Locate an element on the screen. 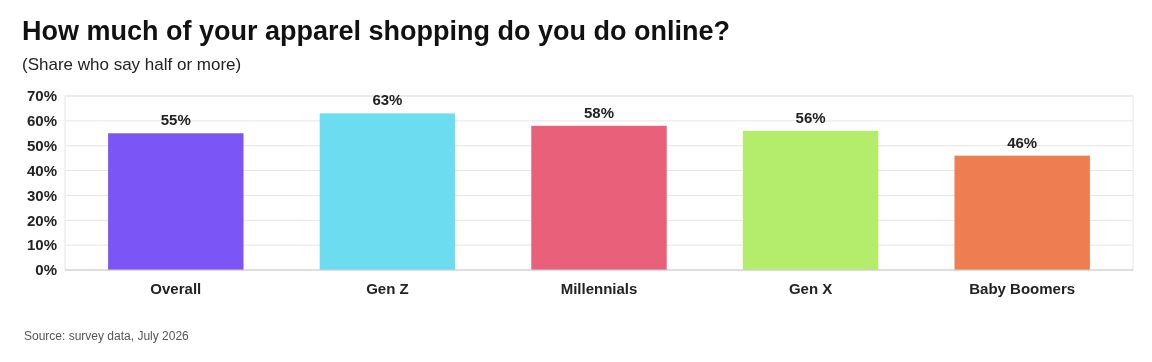 The image size is (1152, 362). x-tick-label: Gen X is located at coordinates (810, 288).